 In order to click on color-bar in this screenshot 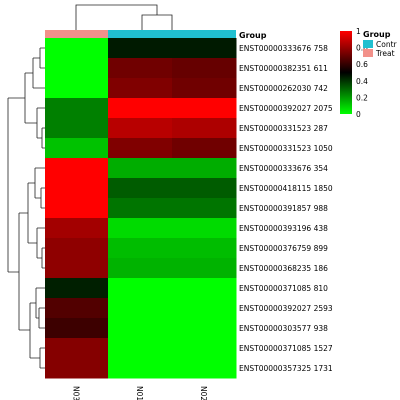, I will do `click(346, 72)`.